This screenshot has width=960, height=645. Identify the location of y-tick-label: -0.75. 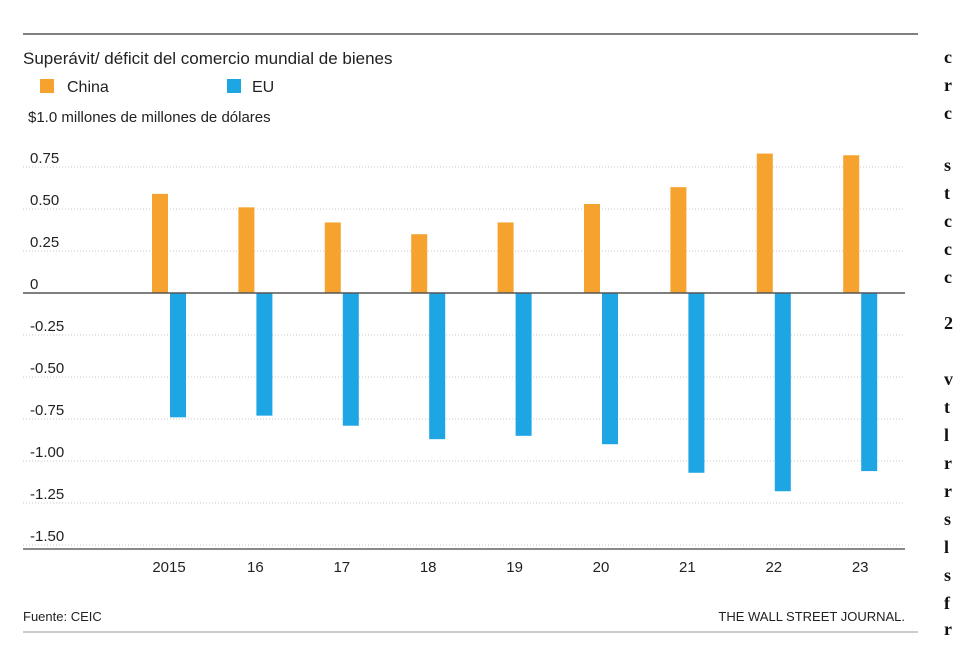
(47, 410).